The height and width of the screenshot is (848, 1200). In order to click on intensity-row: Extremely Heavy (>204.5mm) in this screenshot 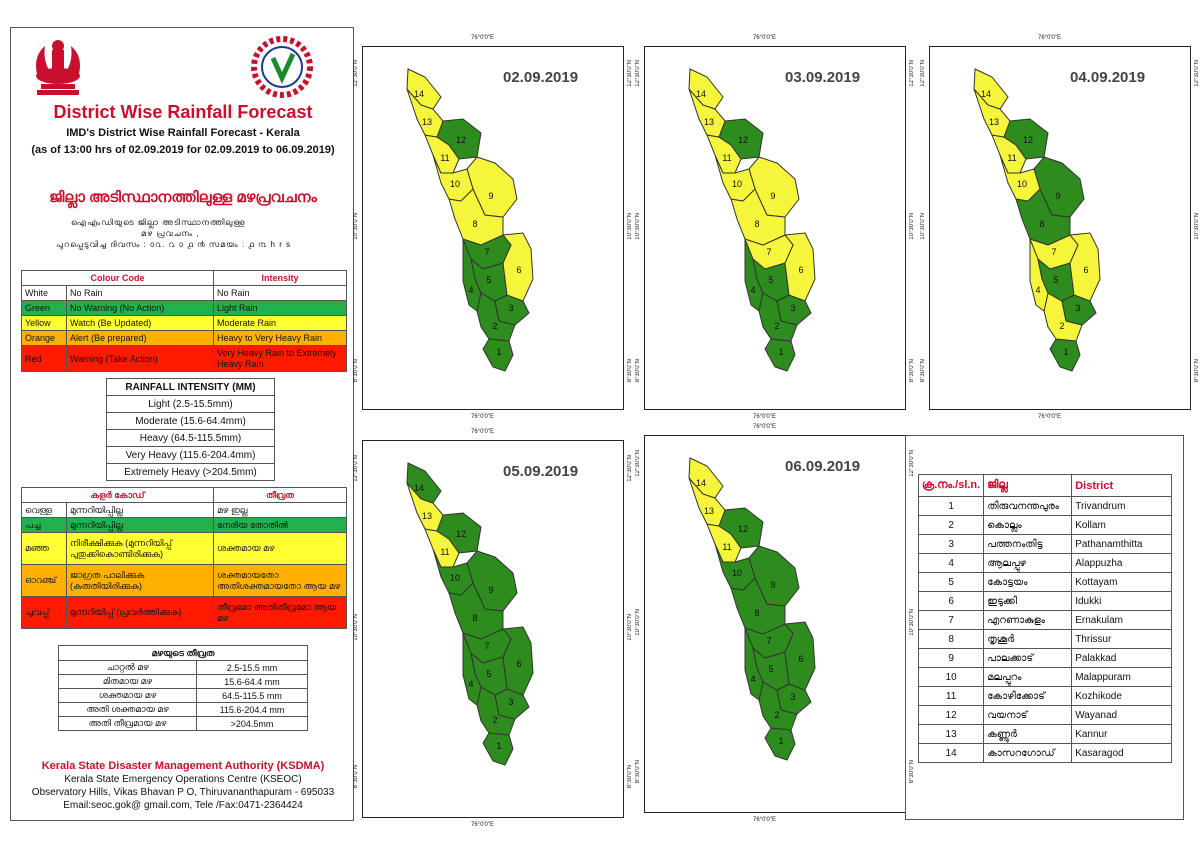, I will do `click(190, 472)`.